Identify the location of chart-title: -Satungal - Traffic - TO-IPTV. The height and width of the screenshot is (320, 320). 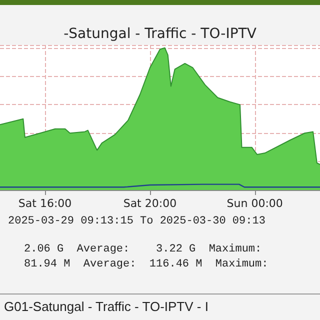
(160, 34).